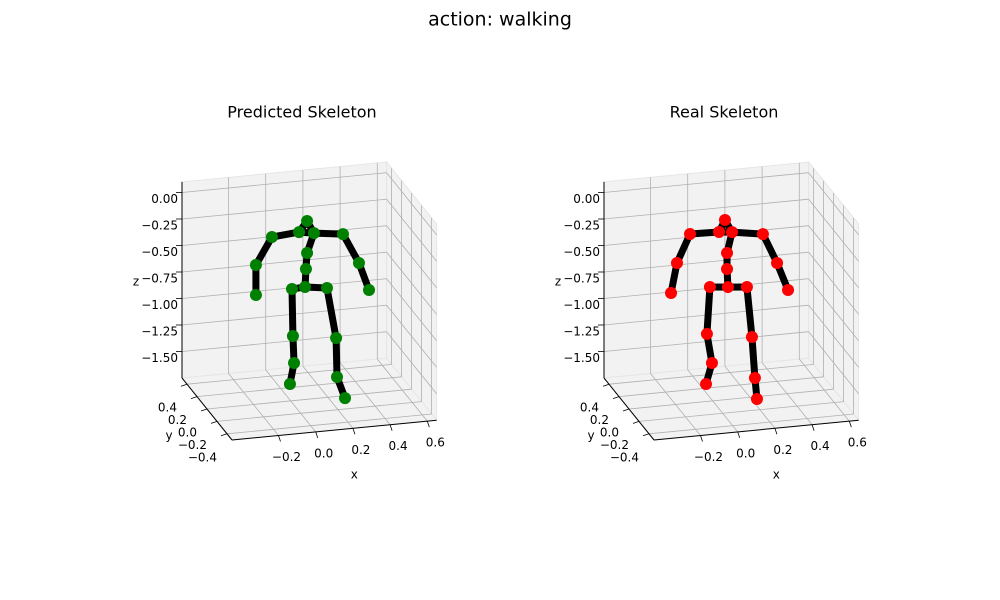 The height and width of the screenshot is (600, 1000). I want to click on x-tick-label: 0.4, so click(398, 446).